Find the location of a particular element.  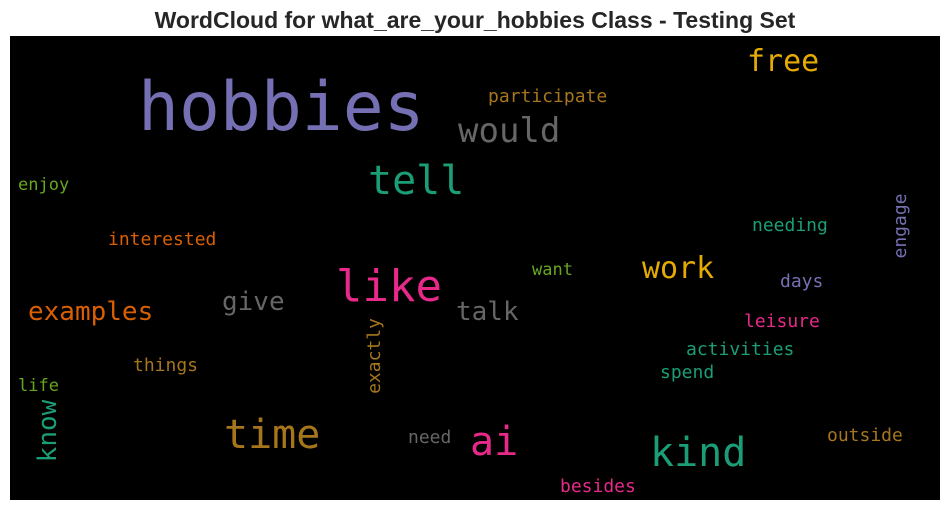

word-life: life is located at coordinates (38, 386).